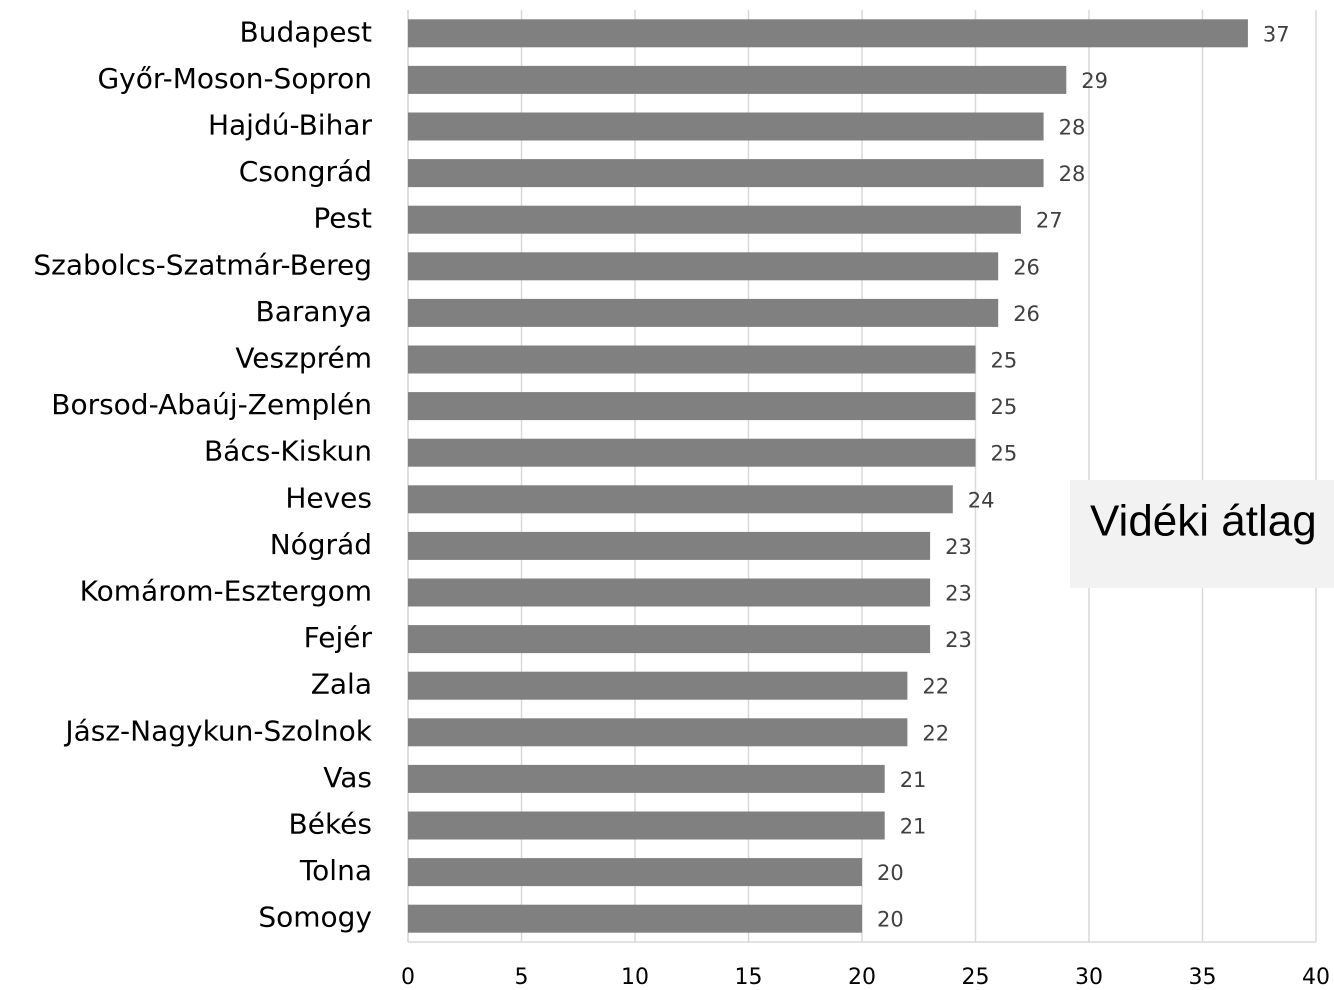 The width and height of the screenshot is (1334, 990). What do you see at coordinates (217, 730) in the screenshot?
I see `y-tick-label: Jász-Nagykun-Szolnok` at bounding box center [217, 730].